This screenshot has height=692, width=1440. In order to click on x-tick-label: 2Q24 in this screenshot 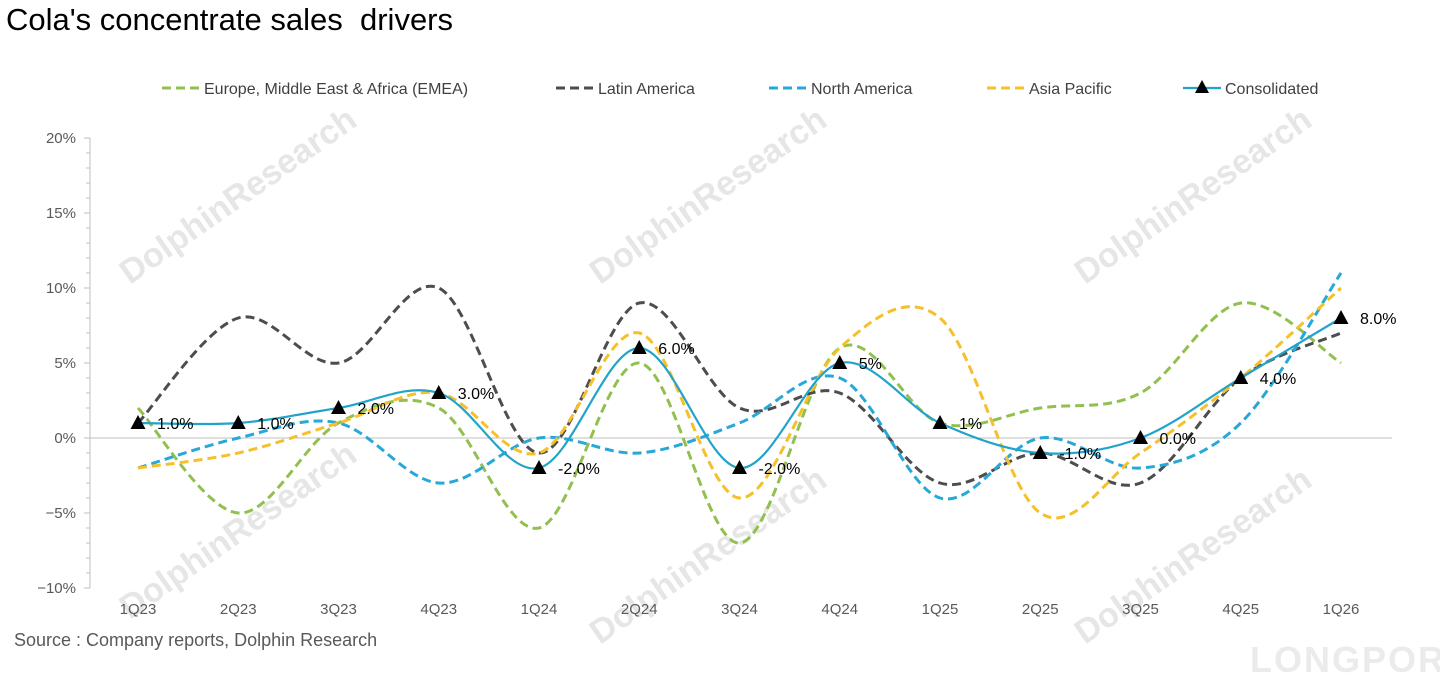, I will do `click(639, 609)`.